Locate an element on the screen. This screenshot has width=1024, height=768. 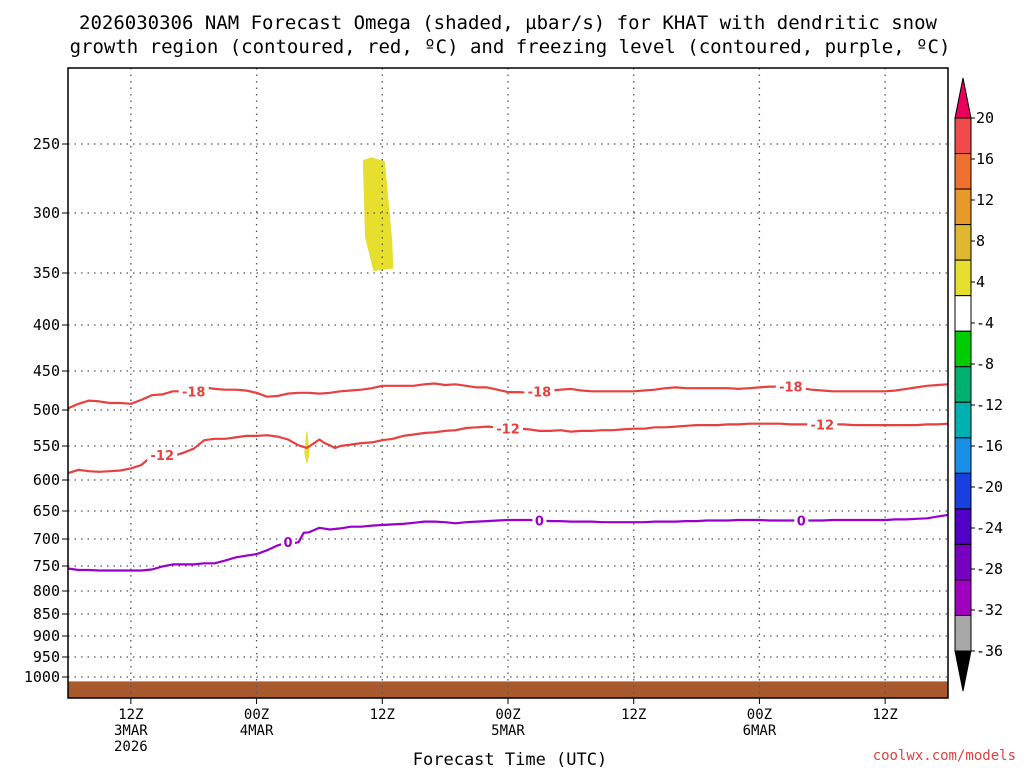
contour-label-isotherm-minus18-0: -18 is located at coordinates (194, 392).